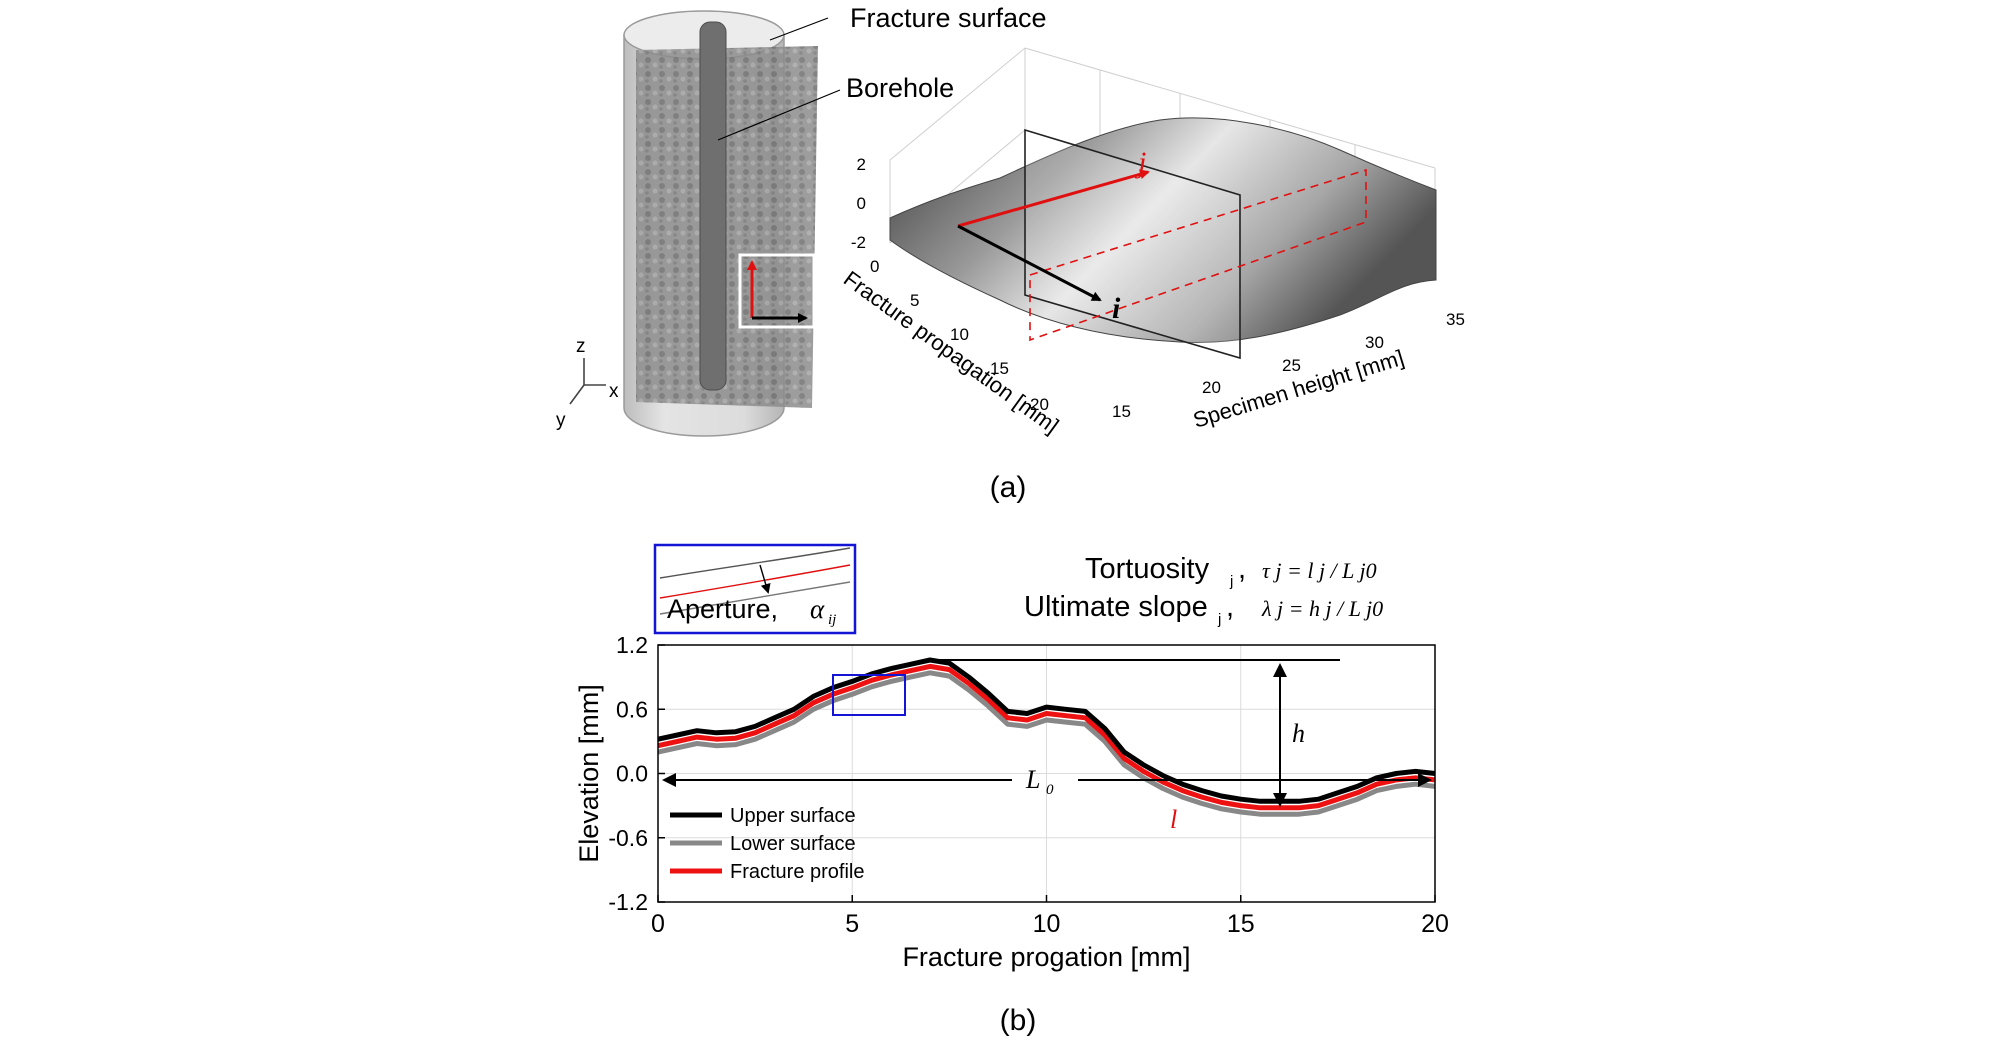  What do you see at coordinates (852, 924) in the screenshot?
I see `x-tick-label: 5` at bounding box center [852, 924].